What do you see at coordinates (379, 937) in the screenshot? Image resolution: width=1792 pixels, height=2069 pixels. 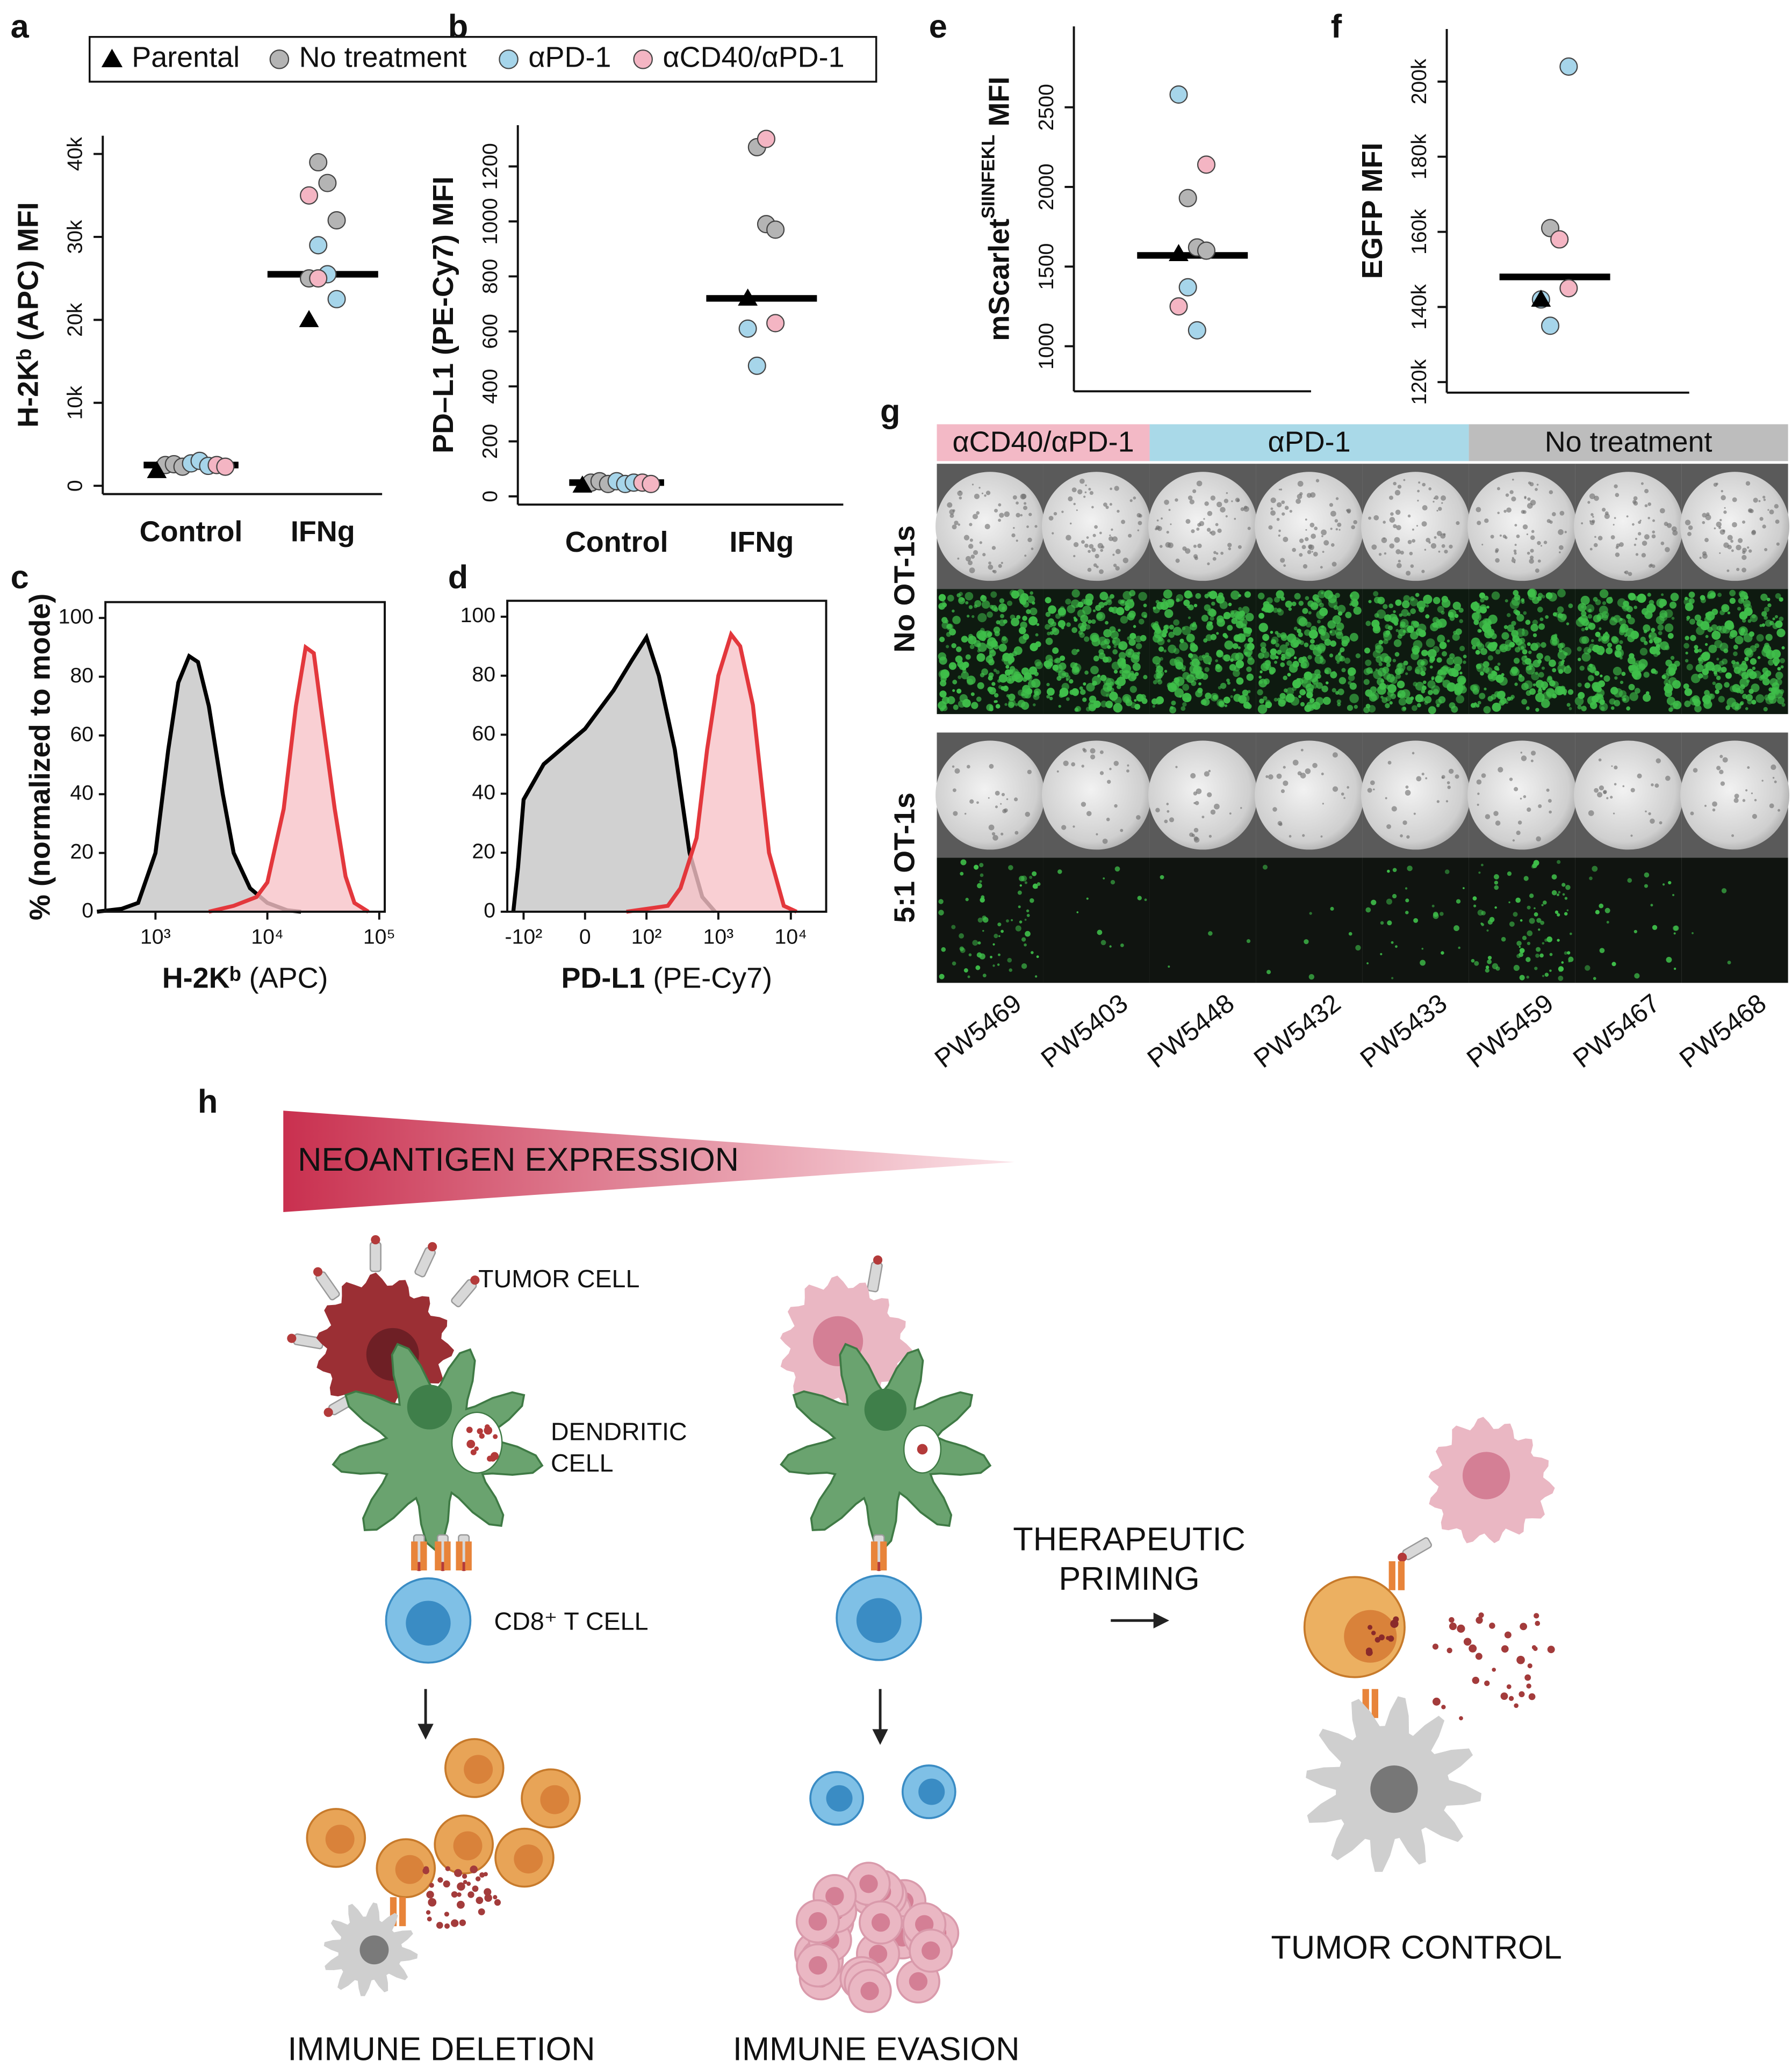 I see `x-tick-label: 10⁵` at bounding box center [379, 937].